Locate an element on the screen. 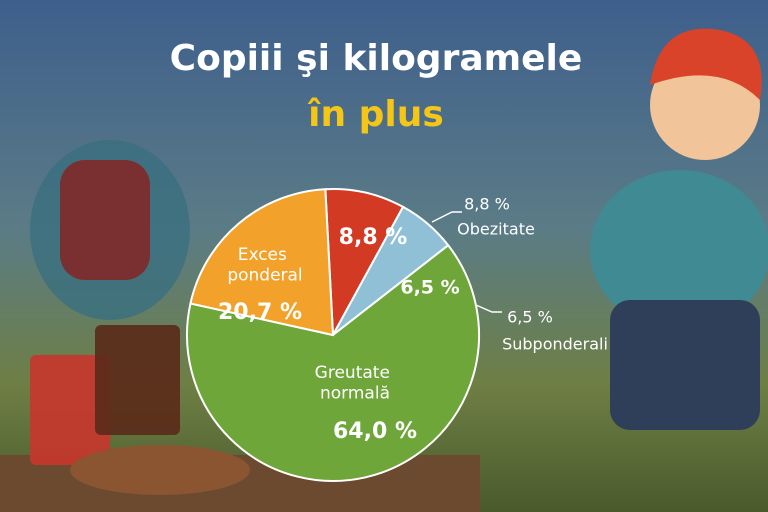 The height and width of the screenshot is (512, 768). outside-category-label: Subponderali is located at coordinates (555, 344).